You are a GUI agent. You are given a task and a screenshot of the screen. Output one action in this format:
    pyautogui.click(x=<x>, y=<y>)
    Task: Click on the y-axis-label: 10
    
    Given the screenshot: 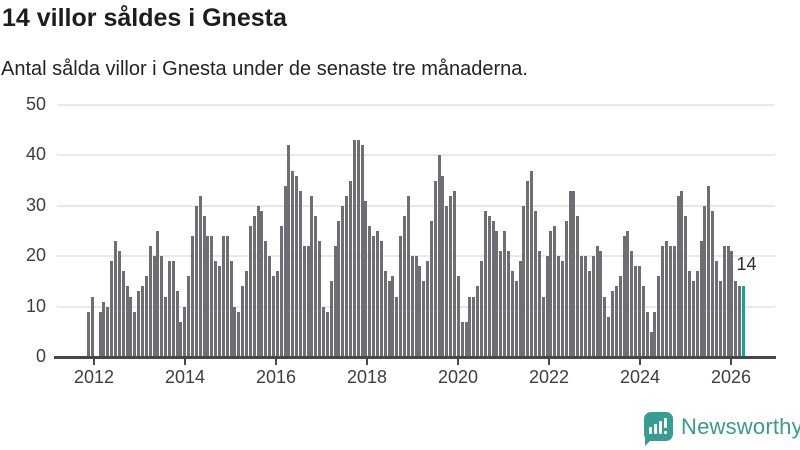 What is the action you would take?
    pyautogui.click(x=35, y=305)
    